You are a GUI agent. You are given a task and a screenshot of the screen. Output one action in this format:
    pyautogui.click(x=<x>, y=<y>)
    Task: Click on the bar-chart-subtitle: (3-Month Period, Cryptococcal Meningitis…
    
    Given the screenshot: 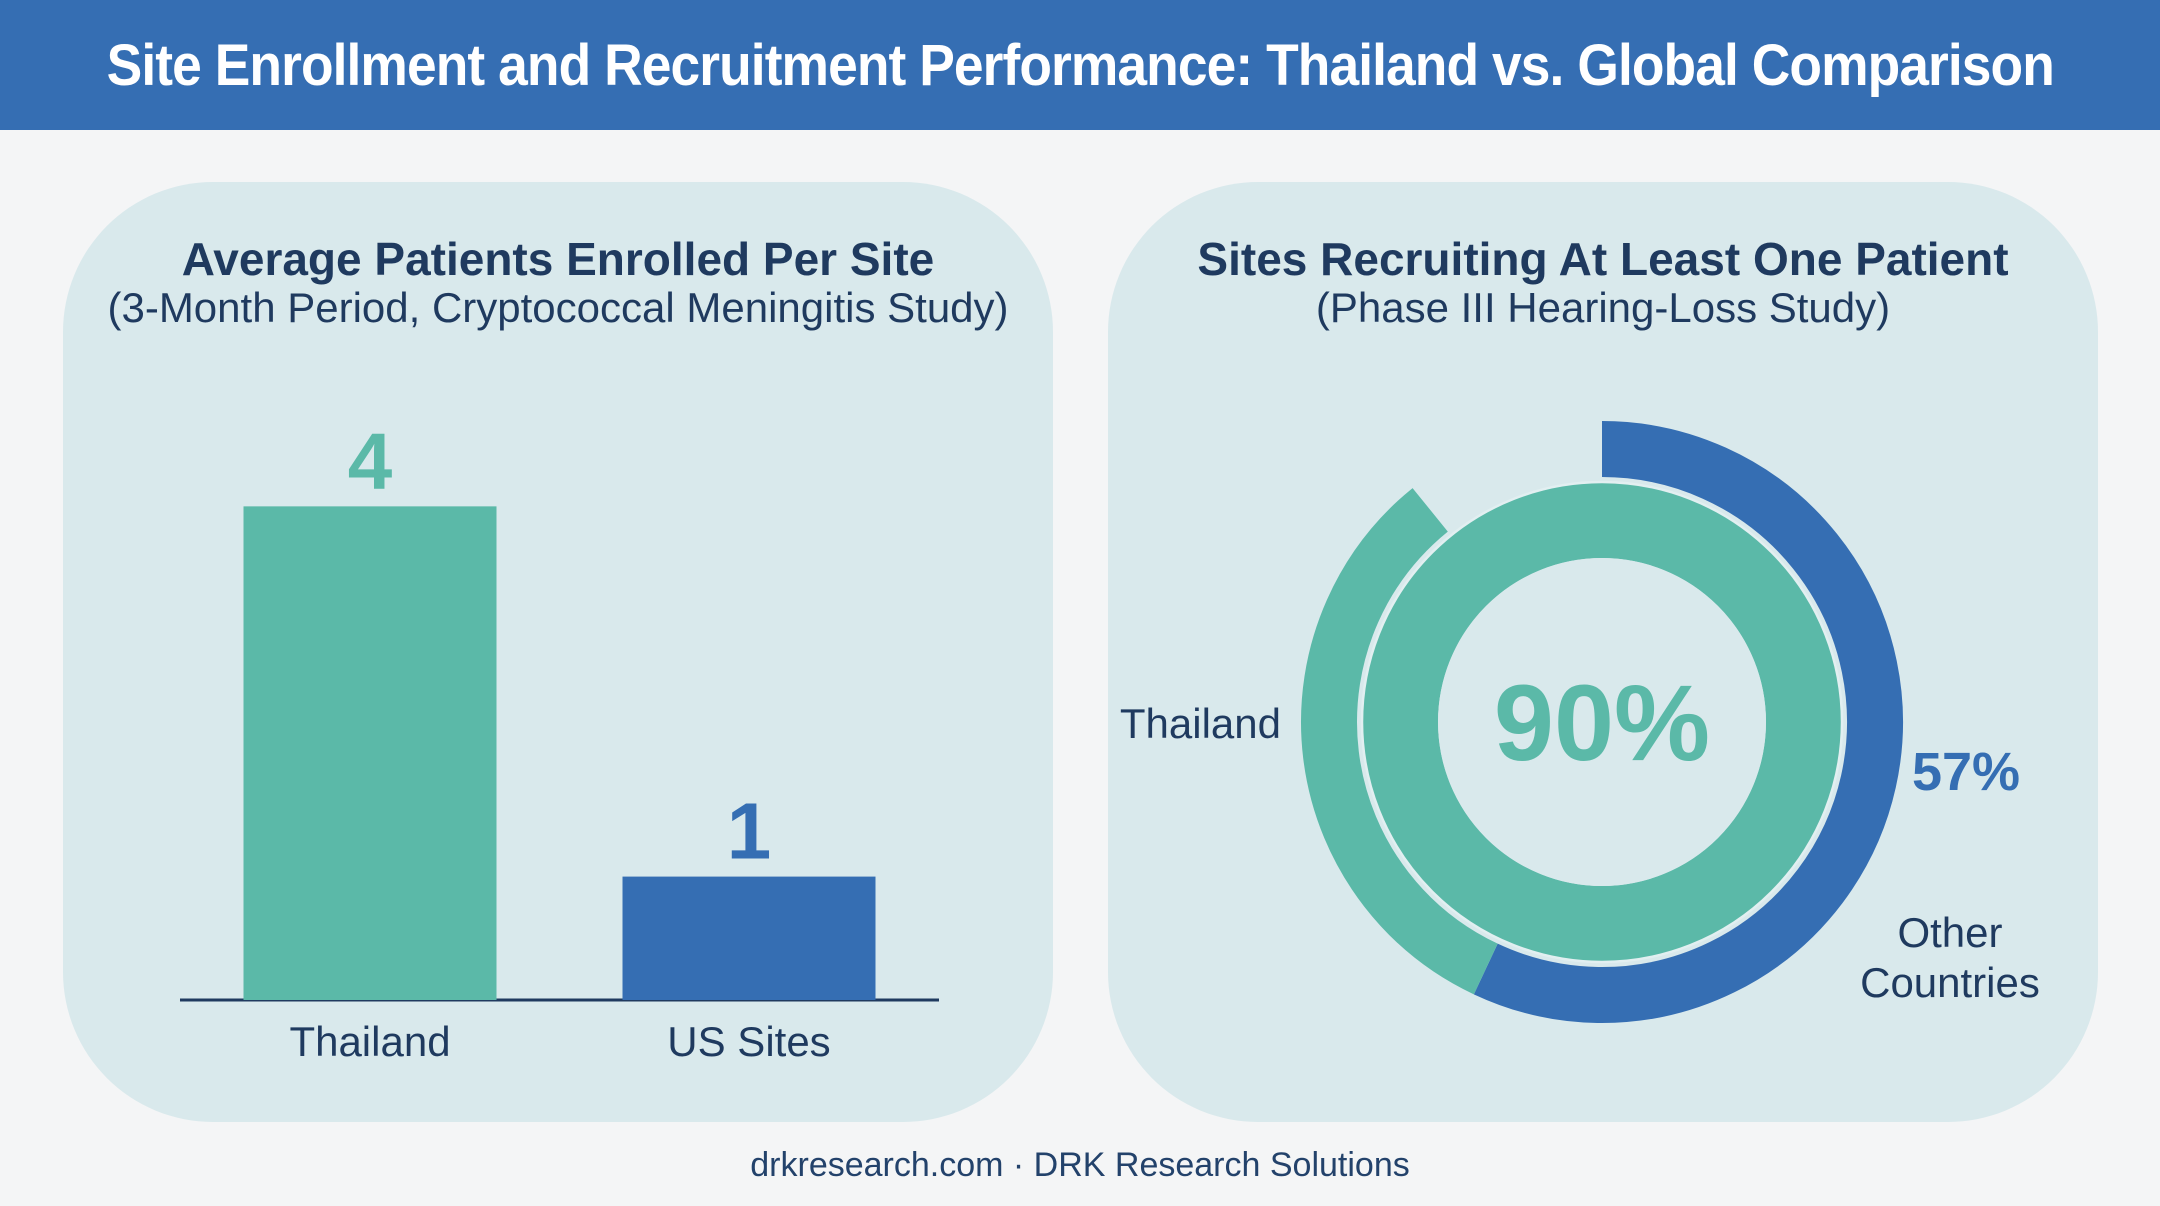 What is the action you would take?
    pyautogui.click(x=558, y=307)
    